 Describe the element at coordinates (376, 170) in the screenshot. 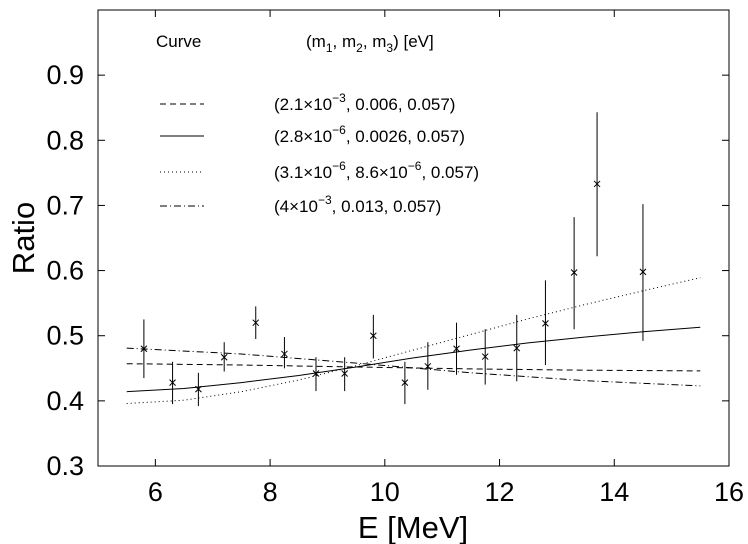

I see `legend-label-dotted: (3.1×10−6, 8.6×10−6, 0.057)` at that location.